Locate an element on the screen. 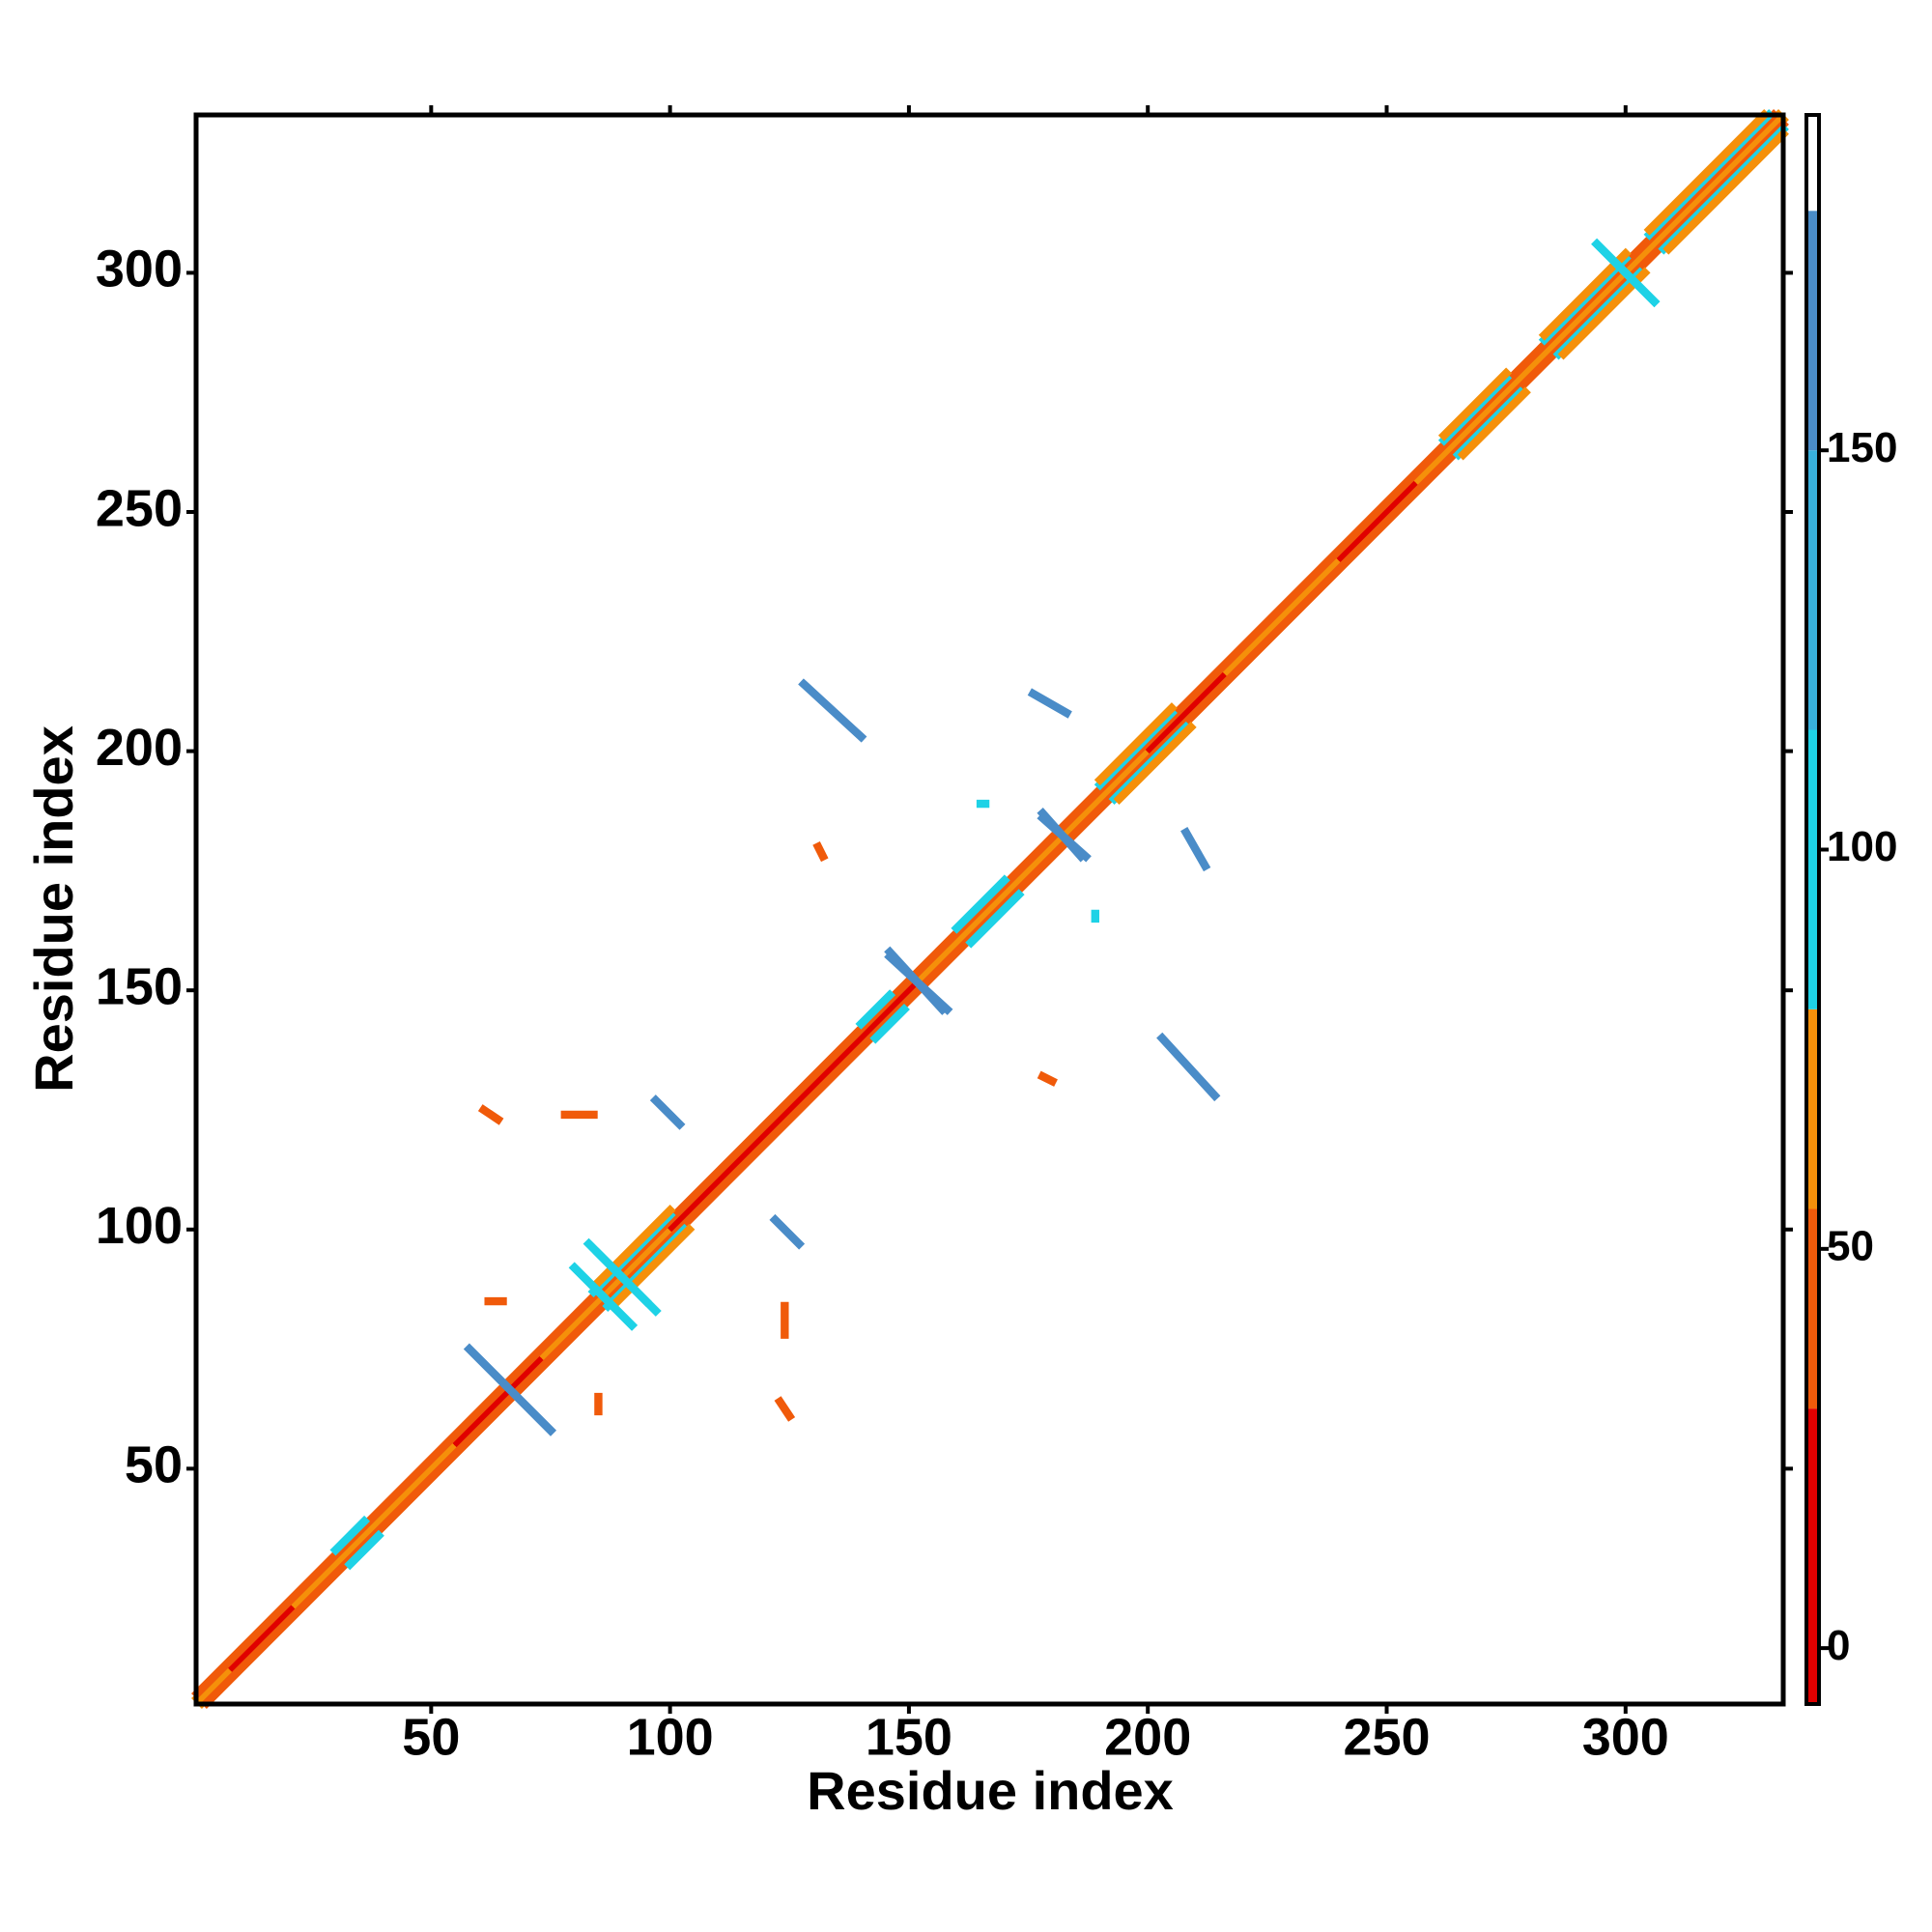  y-tick-label: 200 is located at coordinates (139, 748).